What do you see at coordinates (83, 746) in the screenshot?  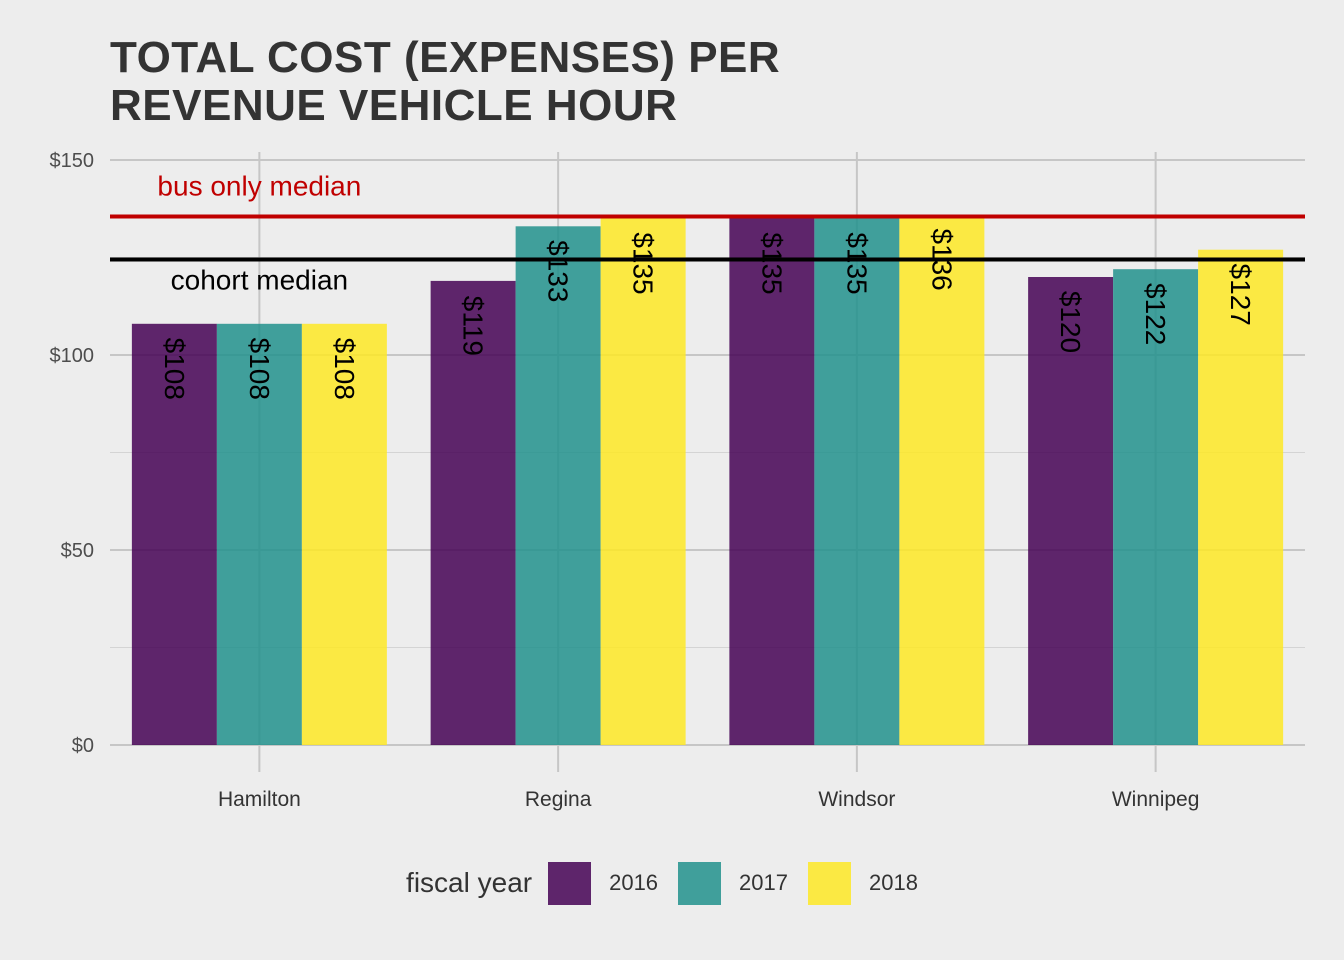 I see `y-tick-label: $0` at bounding box center [83, 746].